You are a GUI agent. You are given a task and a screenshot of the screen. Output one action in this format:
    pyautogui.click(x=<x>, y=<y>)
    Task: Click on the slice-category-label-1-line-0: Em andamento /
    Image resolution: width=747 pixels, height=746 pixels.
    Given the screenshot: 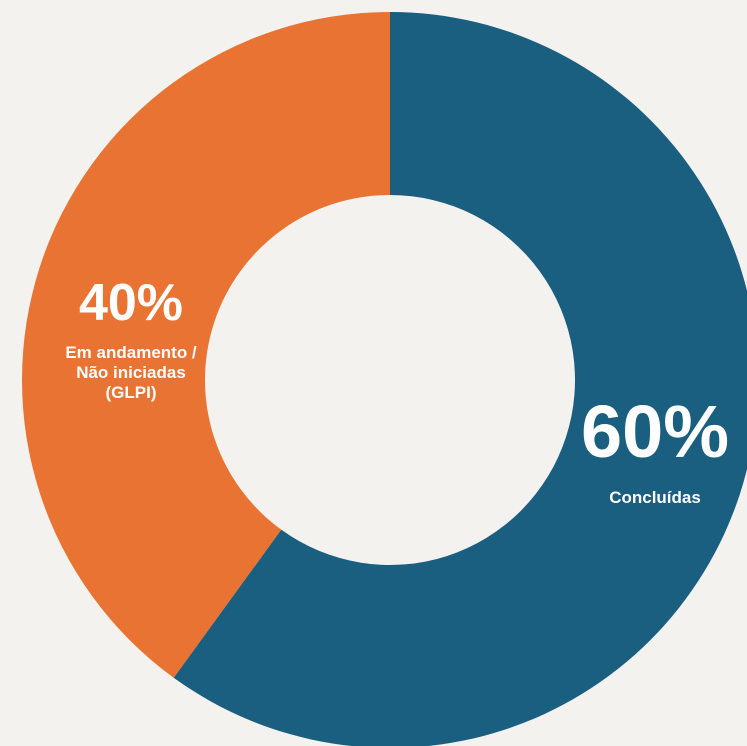 What is the action you would take?
    pyautogui.click(x=131, y=352)
    